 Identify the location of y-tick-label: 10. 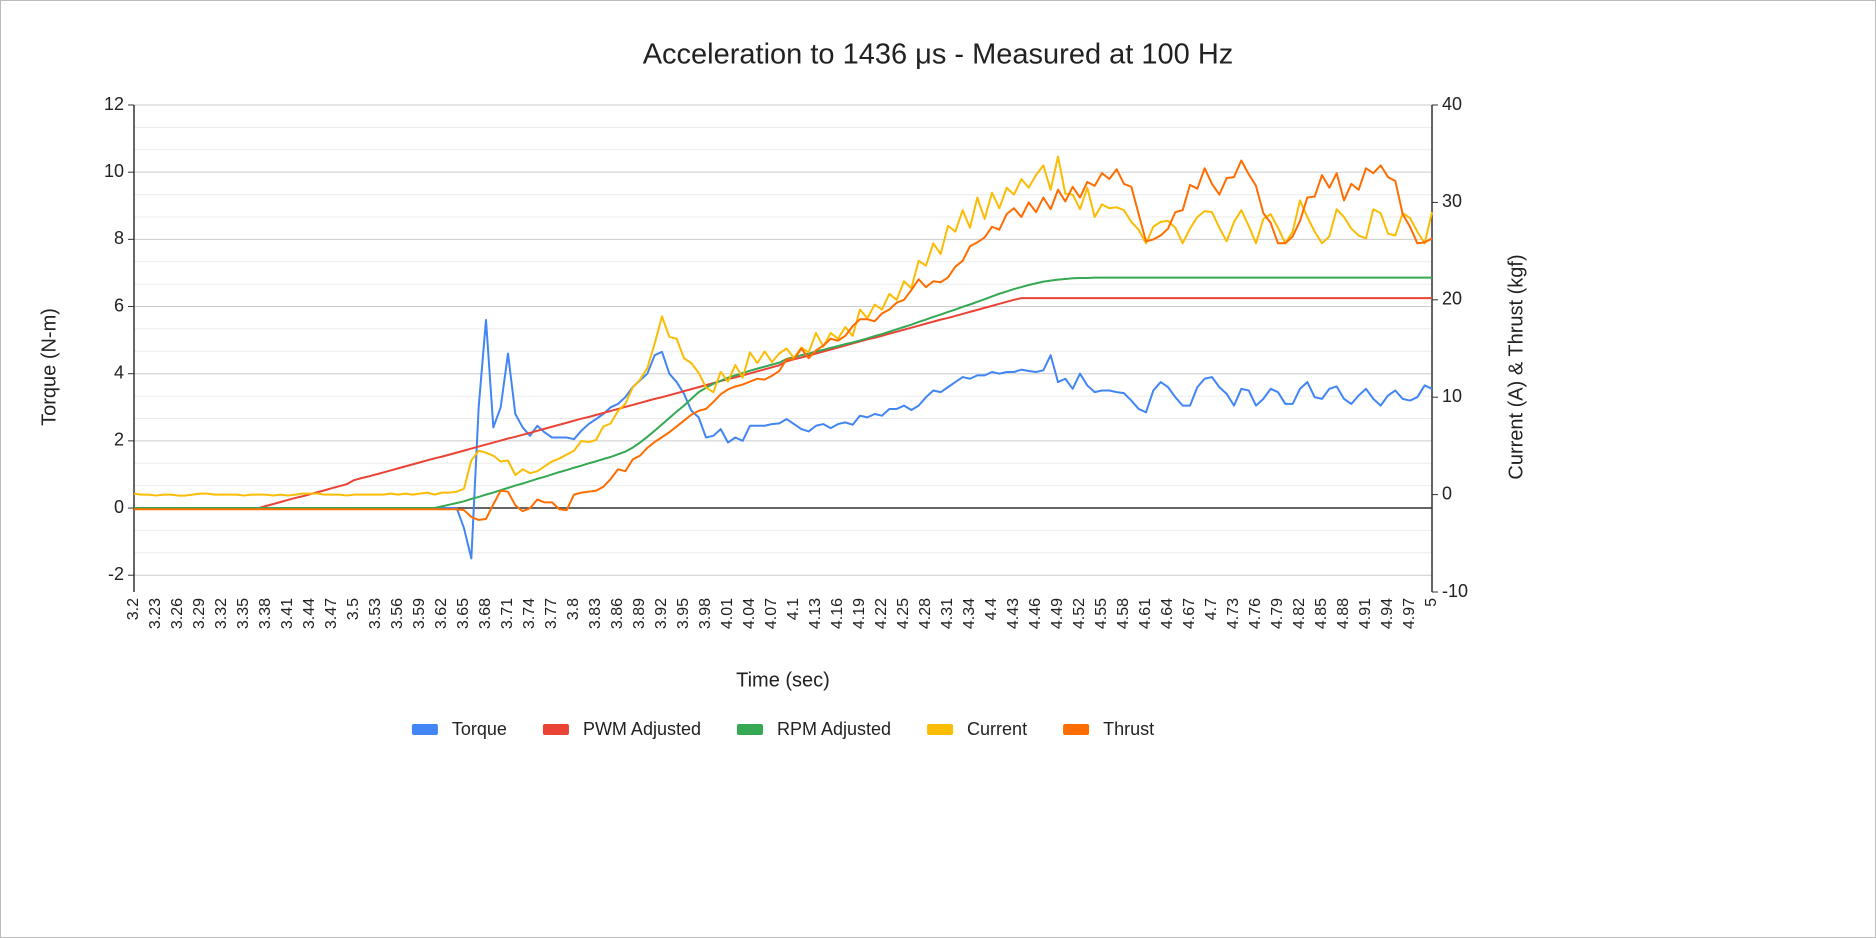
(114, 171).